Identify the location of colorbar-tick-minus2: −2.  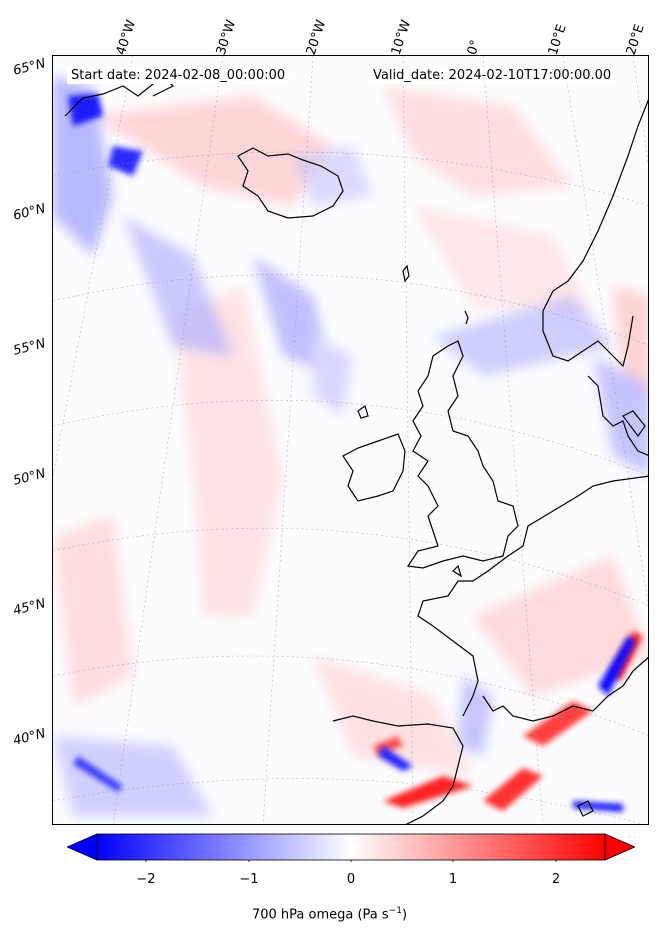
(146, 879).